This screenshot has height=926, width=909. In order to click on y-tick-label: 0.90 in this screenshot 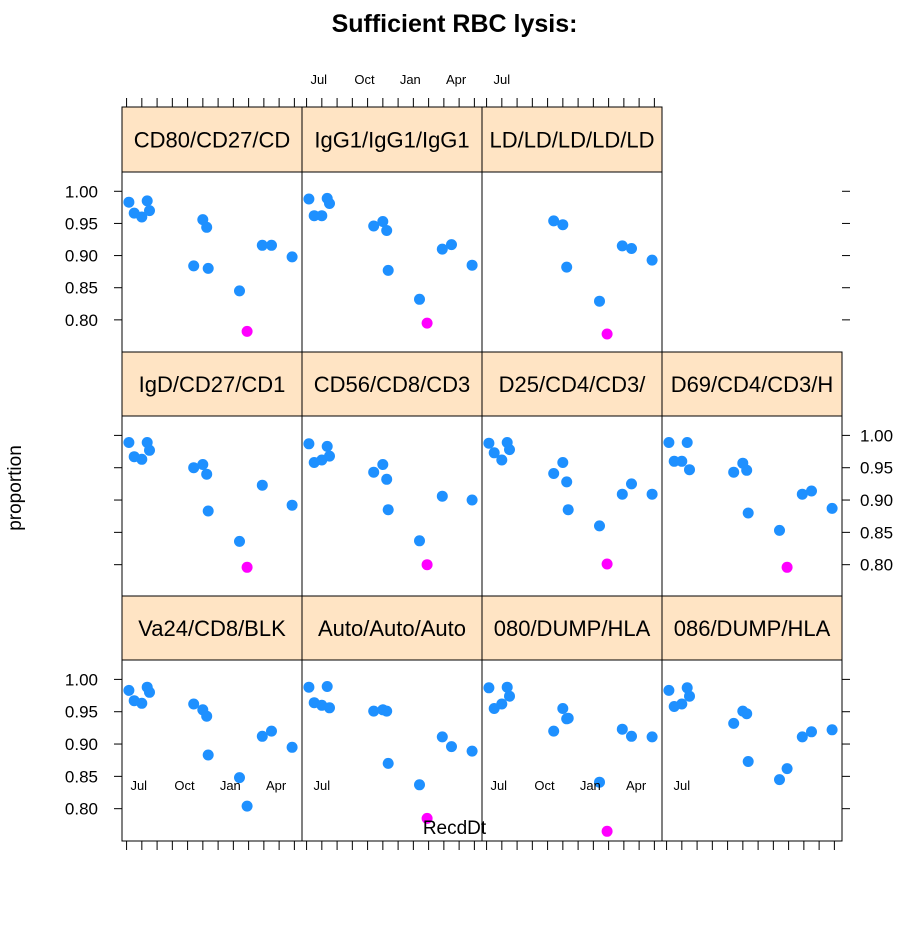, I will do `click(876, 500)`.